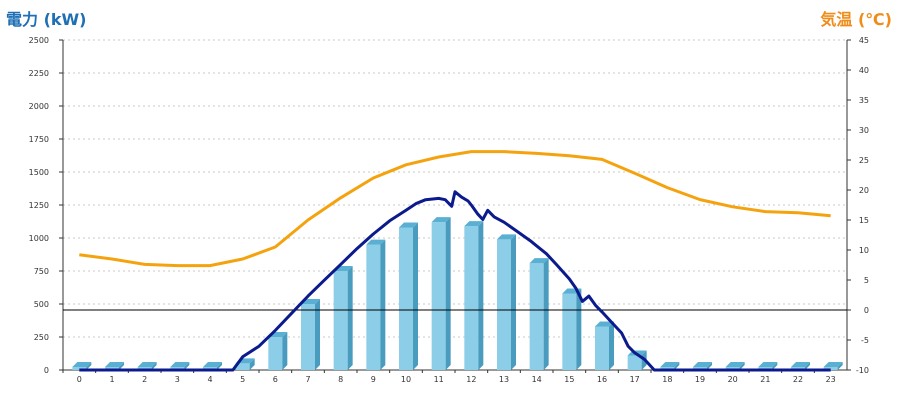  I want to click on x-tick-label: 14, so click(537, 379).